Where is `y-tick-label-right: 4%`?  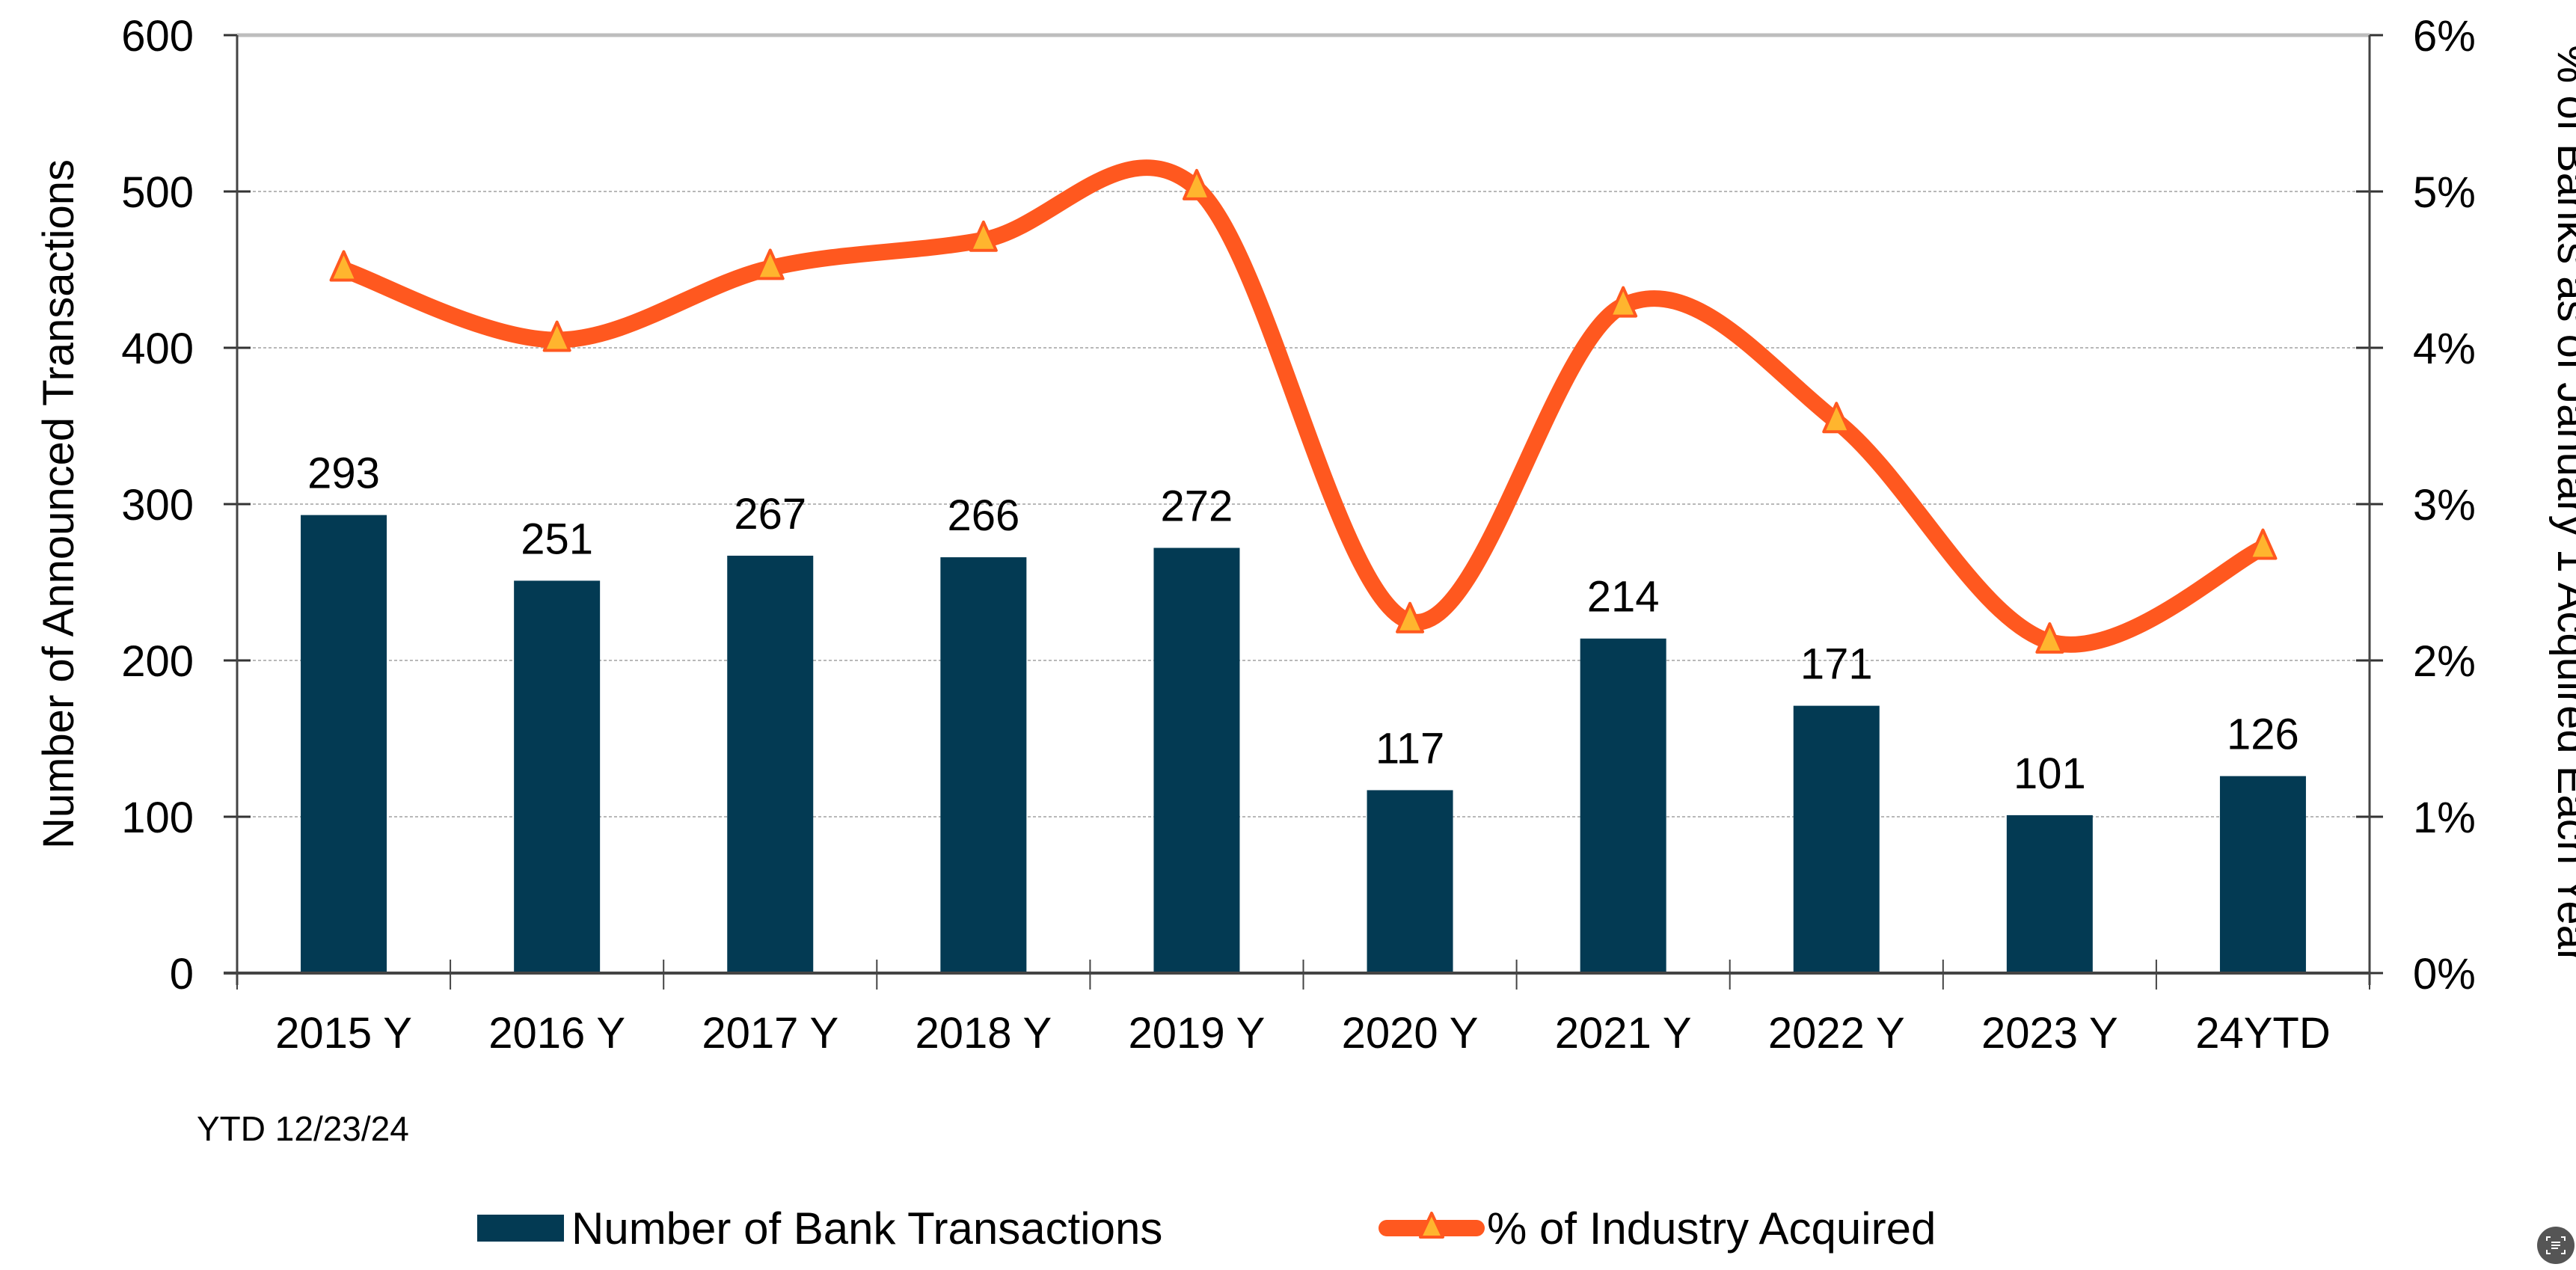
y-tick-label-right: 4% is located at coordinates (2444, 349).